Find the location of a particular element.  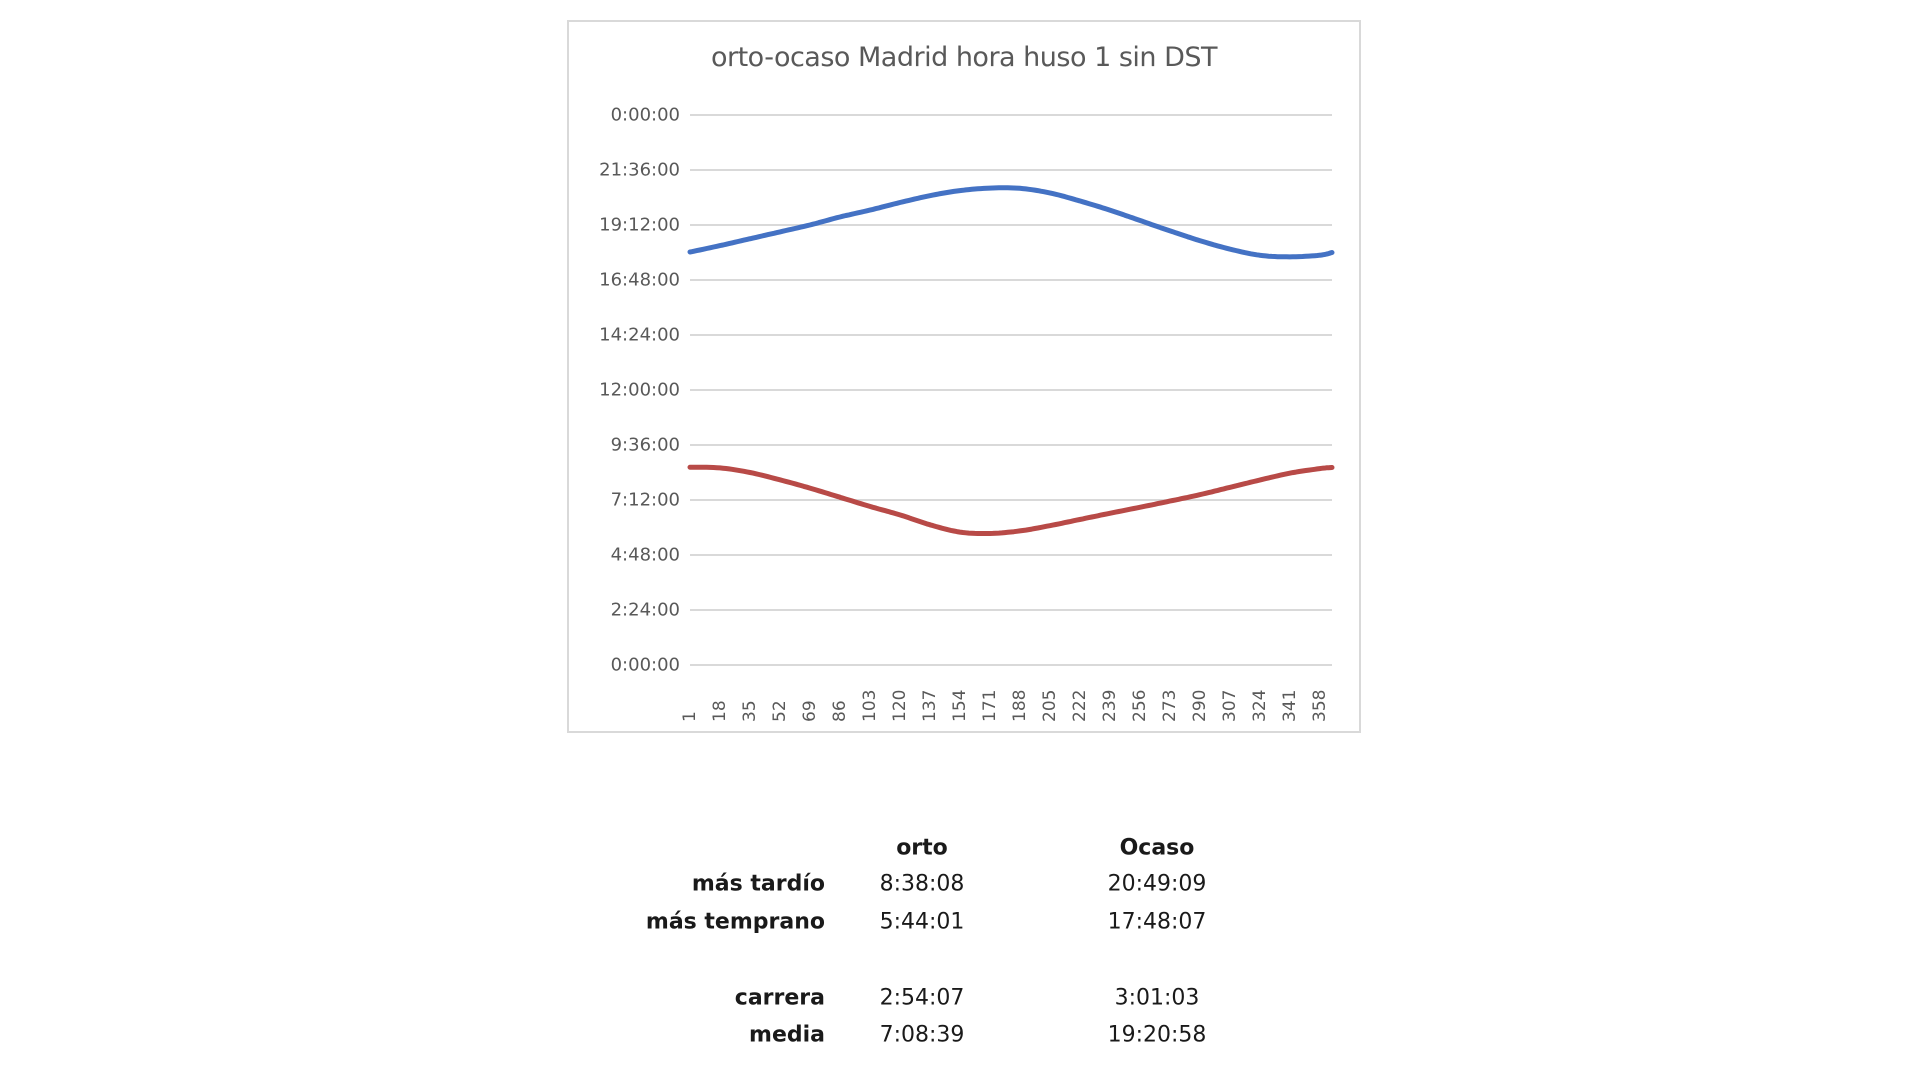

y-tick-label: 21:36:00 is located at coordinates (639, 170).